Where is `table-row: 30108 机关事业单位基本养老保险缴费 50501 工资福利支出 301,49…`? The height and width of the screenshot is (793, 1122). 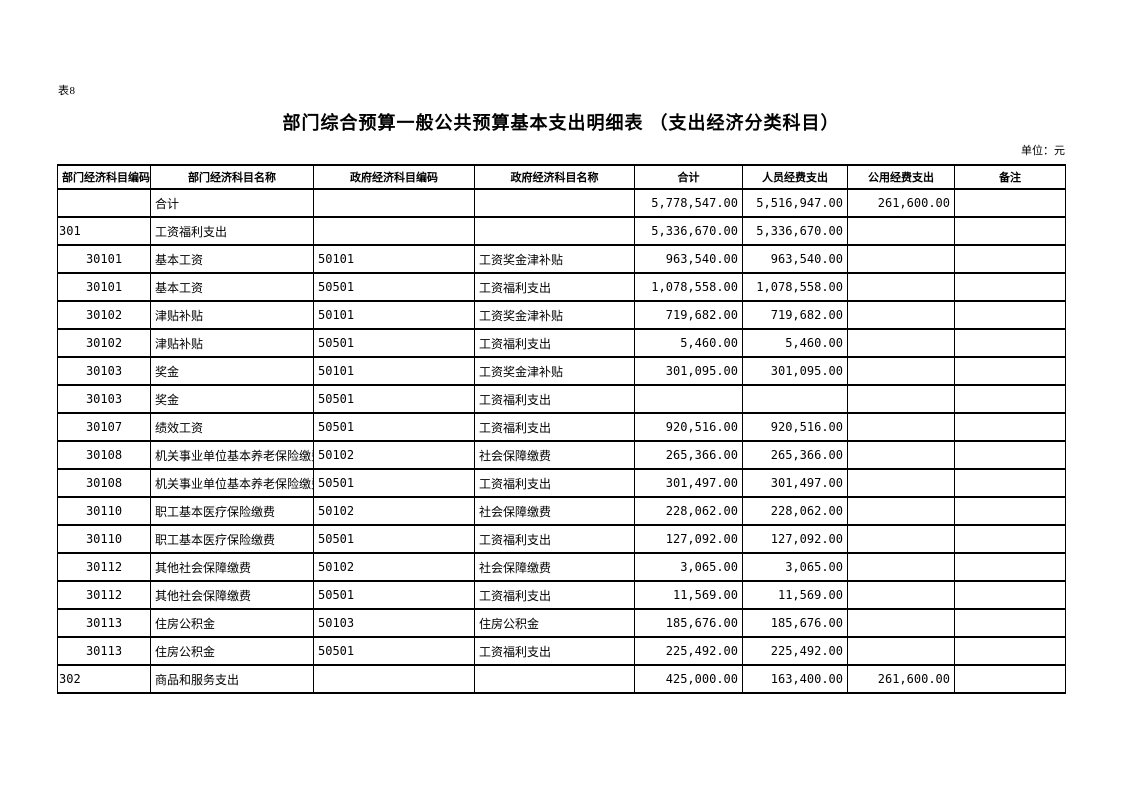
table-row: 30108 机关事业单位基本养老保险缴费 50501 工资福利支出 301,49… is located at coordinates (561, 483).